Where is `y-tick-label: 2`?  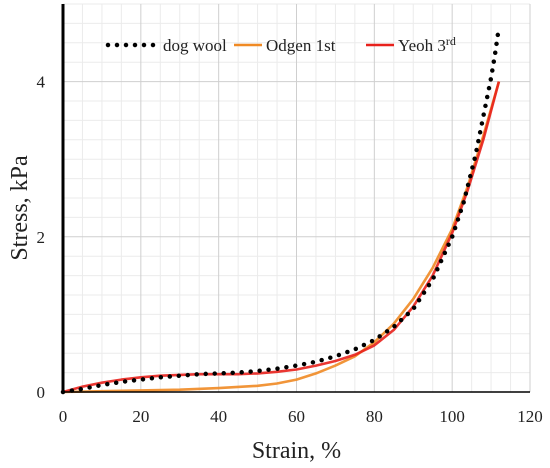 y-tick-label: 2 is located at coordinates (41, 237).